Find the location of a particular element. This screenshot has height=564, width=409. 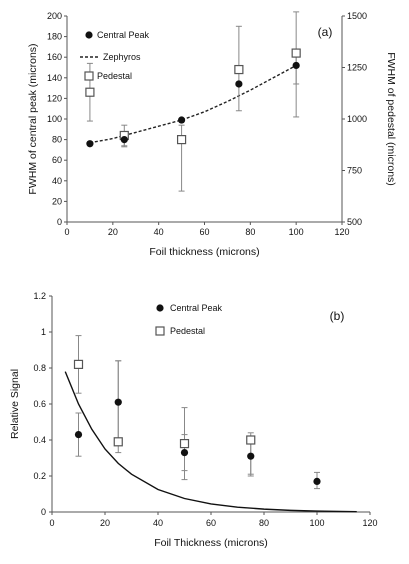

a-ytick-label: 120 is located at coordinates (54, 98).